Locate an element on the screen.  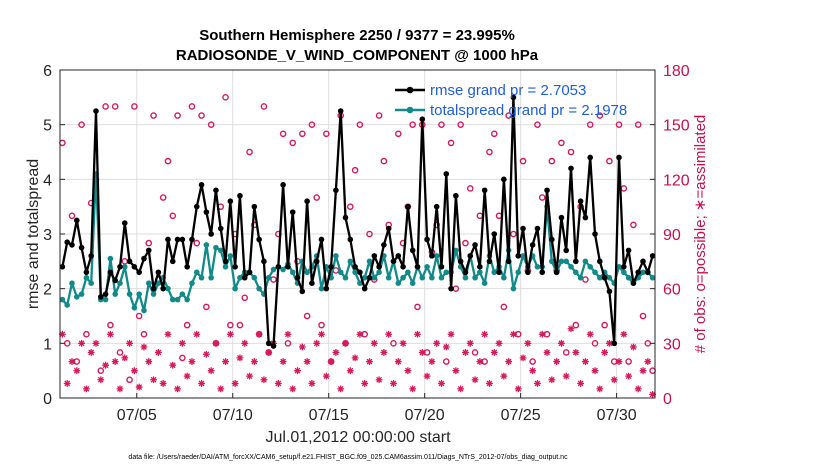
y-tick-label: 3 is located at coordinates (47, 235).